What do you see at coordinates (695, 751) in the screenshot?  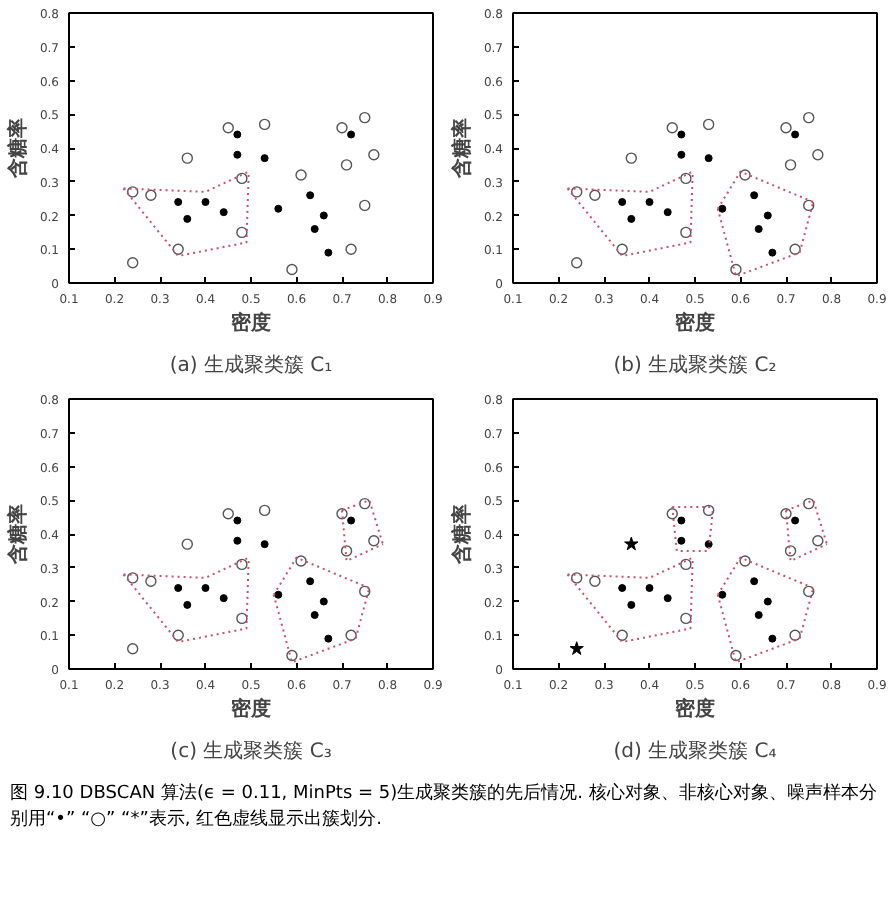 I see `text: (d) 生成聚类簇 C₄` at bounding box center [695, 751].